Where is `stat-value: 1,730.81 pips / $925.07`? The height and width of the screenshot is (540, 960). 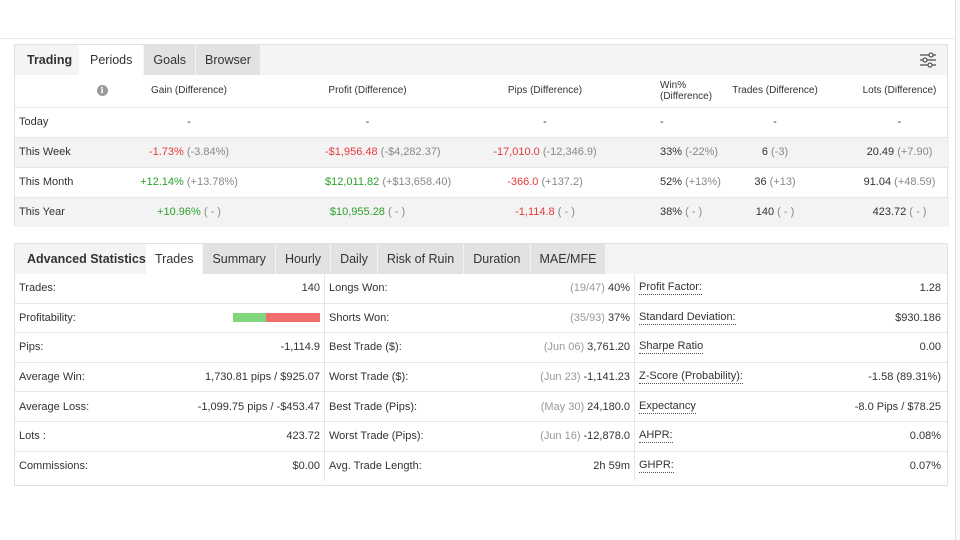
stat-value: 1,730.81 pips / $925.07 is located at coordinates (262, 377).